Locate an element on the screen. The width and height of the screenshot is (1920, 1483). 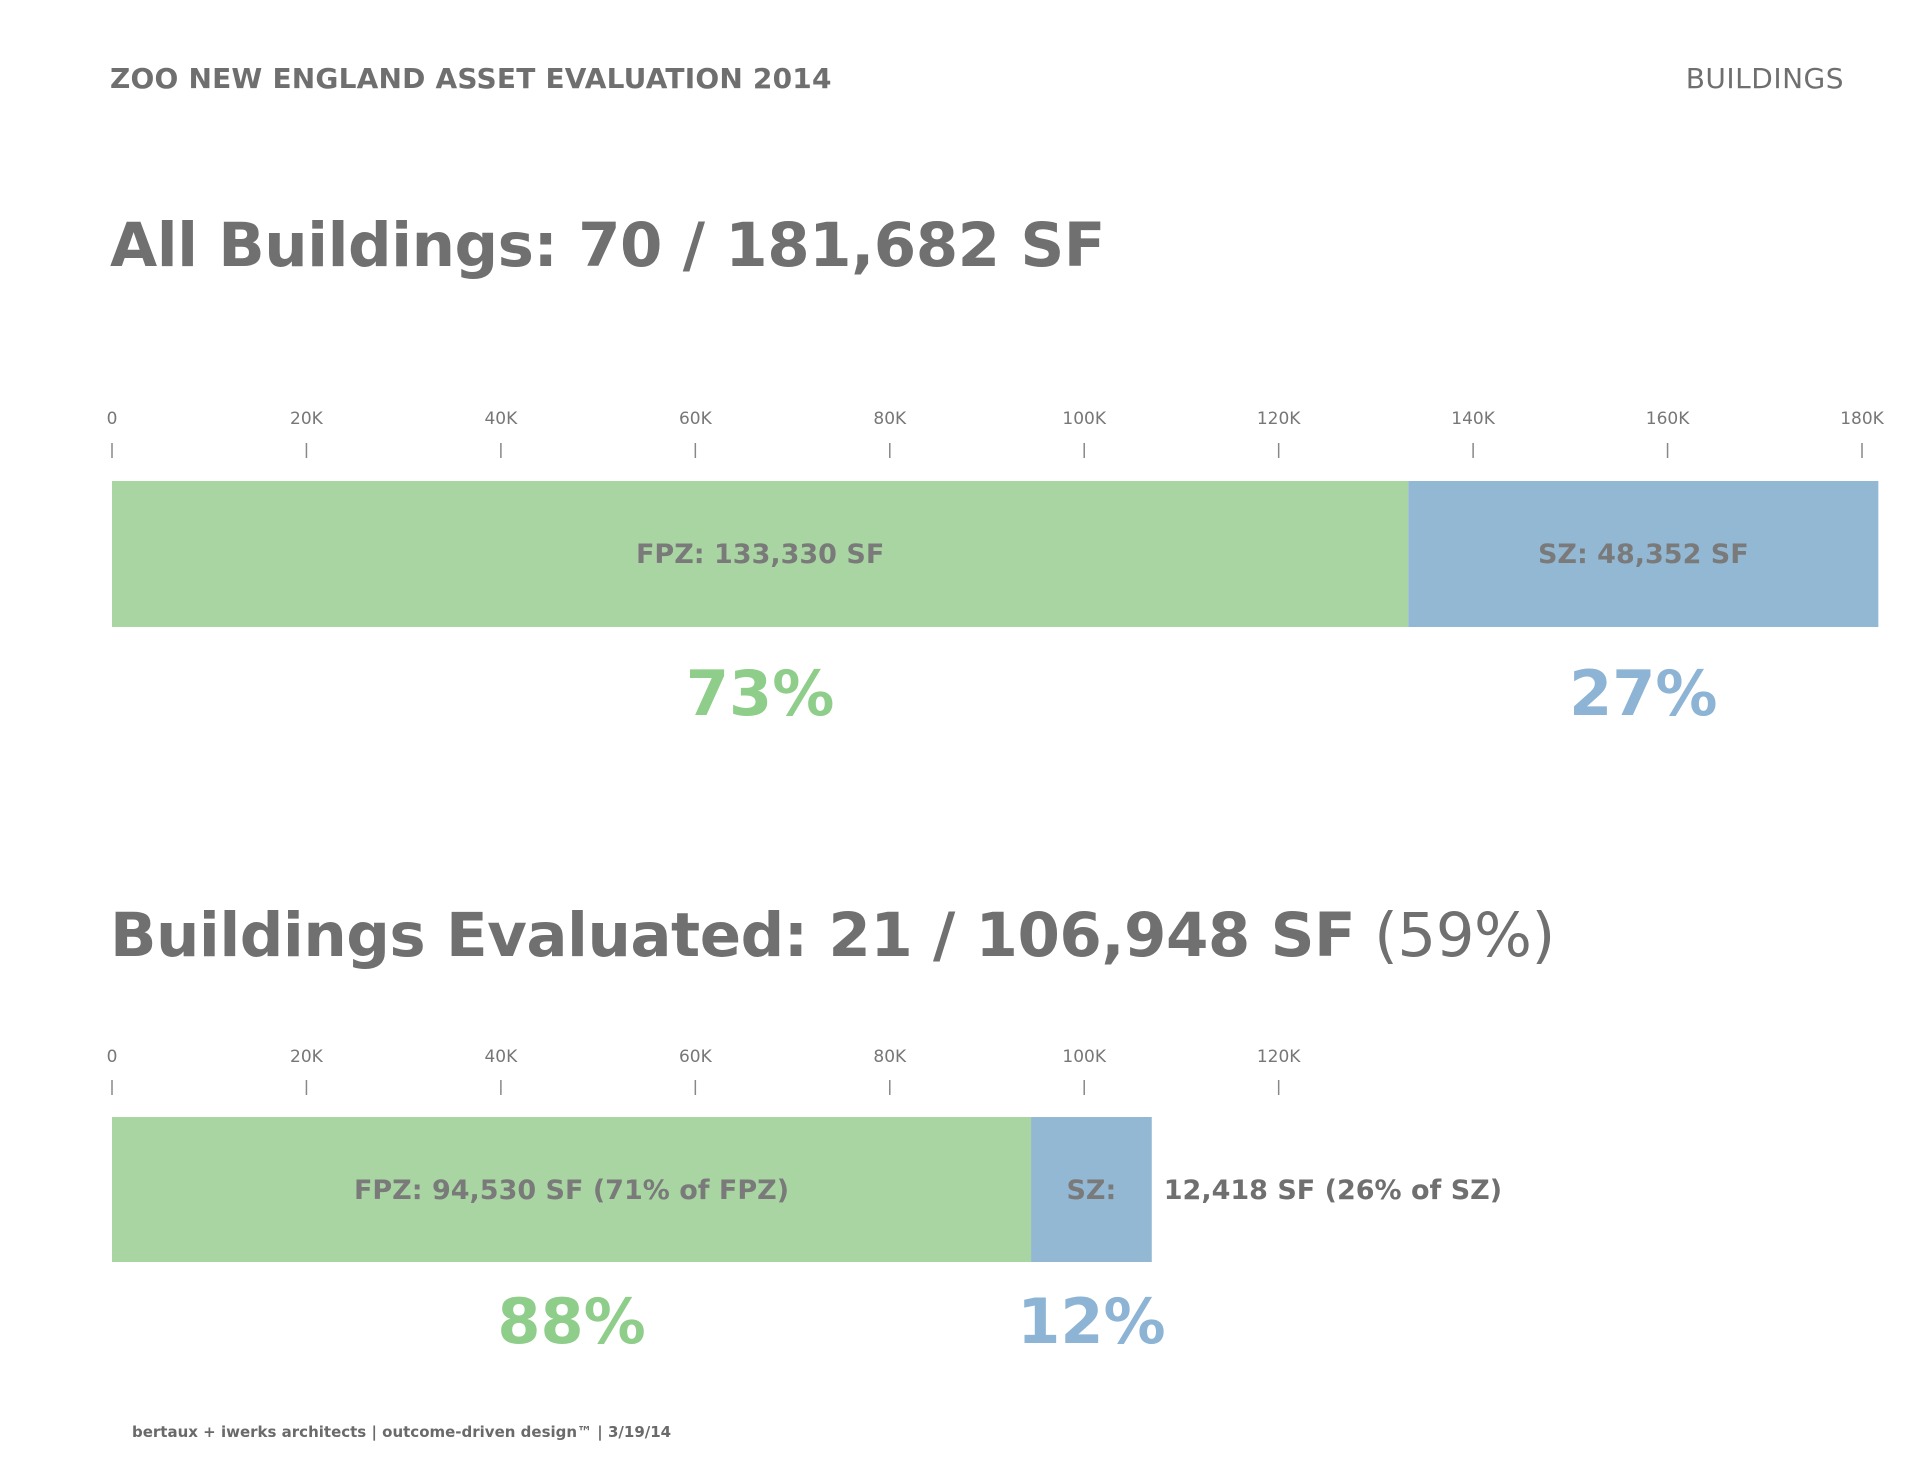
chart-1-tick-label: 60K is located at coordinates (696, 419).